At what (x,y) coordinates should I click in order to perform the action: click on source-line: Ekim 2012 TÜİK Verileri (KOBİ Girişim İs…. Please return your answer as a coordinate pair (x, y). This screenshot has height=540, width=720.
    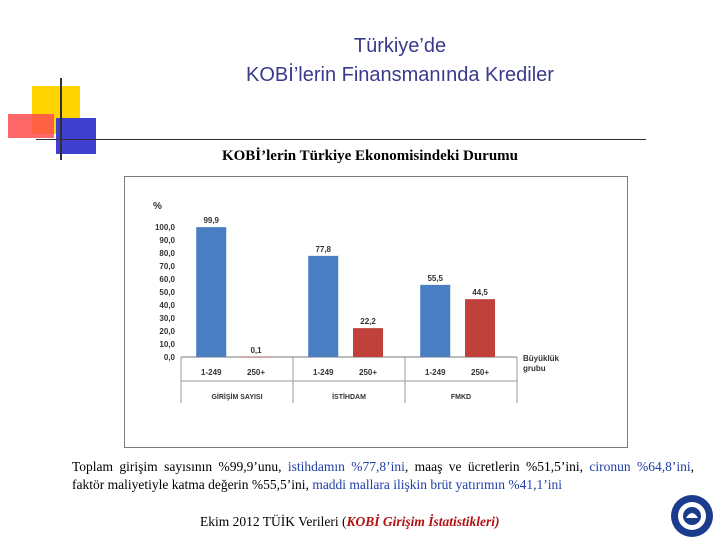
    Looking at the image, I should click on (350, 522).